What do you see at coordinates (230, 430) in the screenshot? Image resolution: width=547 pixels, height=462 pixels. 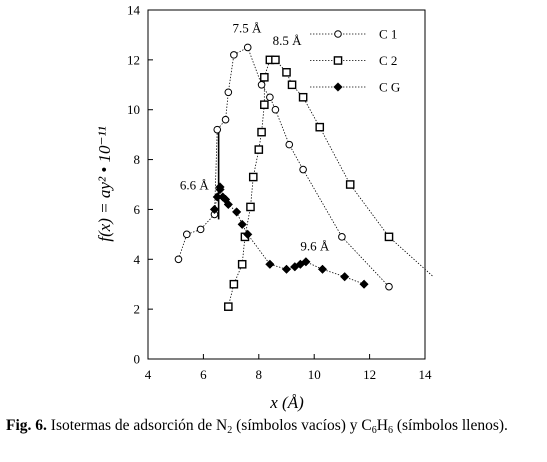 I see `caption-n2-subscript: 2` at bounding box center [230, 430].